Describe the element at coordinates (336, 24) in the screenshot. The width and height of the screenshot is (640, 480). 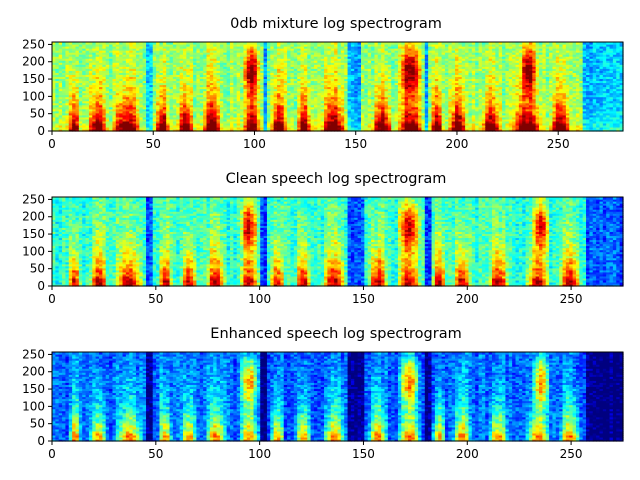
I see `mixture-title: 0db mixture log spectrogram` at that location.